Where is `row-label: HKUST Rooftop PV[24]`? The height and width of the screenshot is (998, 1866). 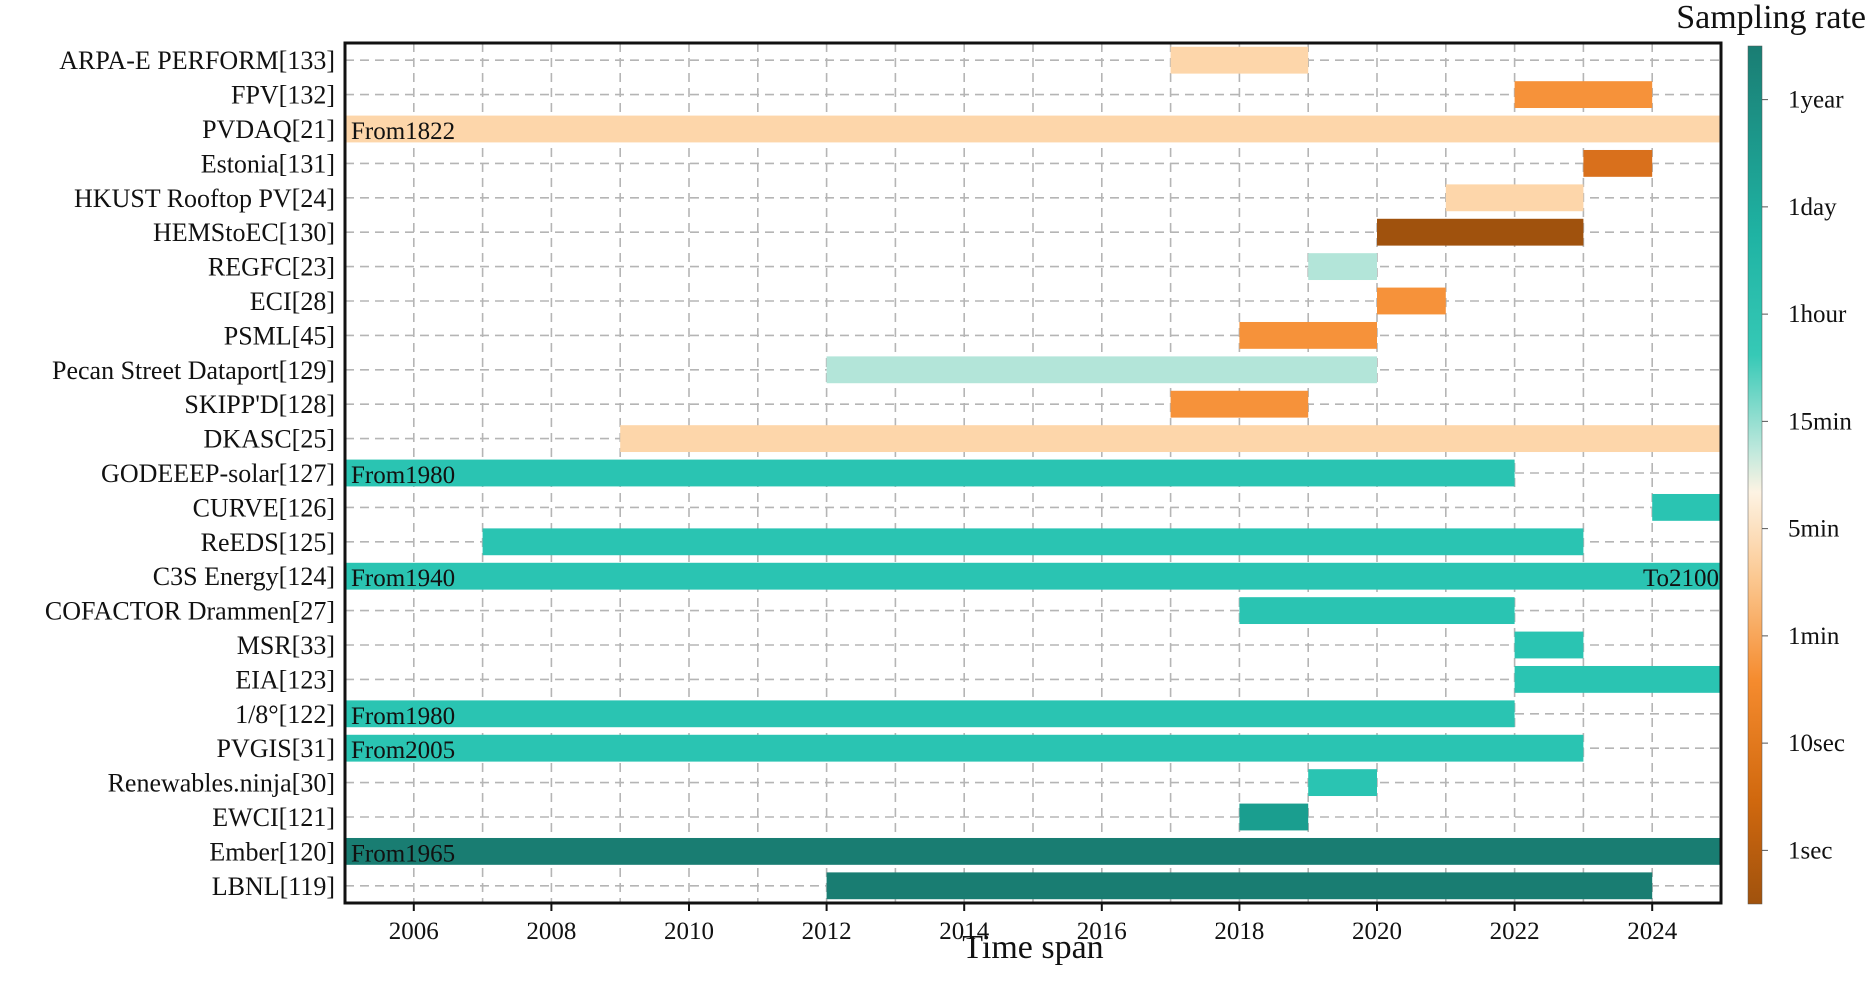 row-label: HKUST Rooftop PV[24] is located at coordinates (204, 198).